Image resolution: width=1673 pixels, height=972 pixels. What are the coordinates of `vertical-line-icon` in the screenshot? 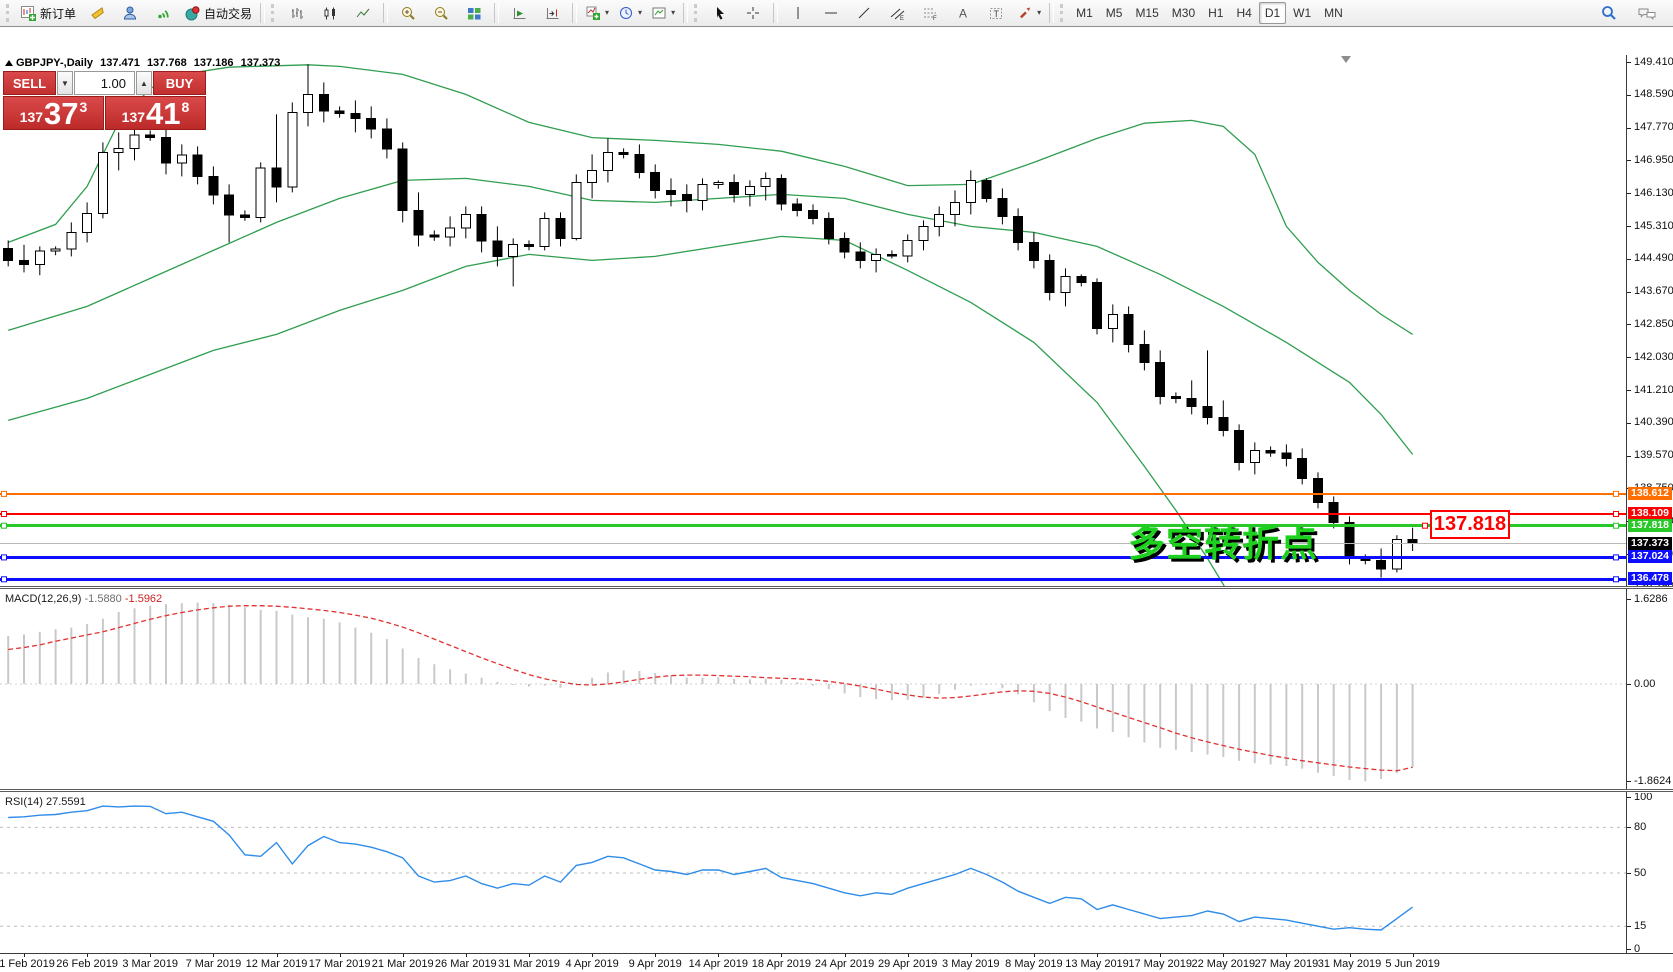 It's located at (798, 12).